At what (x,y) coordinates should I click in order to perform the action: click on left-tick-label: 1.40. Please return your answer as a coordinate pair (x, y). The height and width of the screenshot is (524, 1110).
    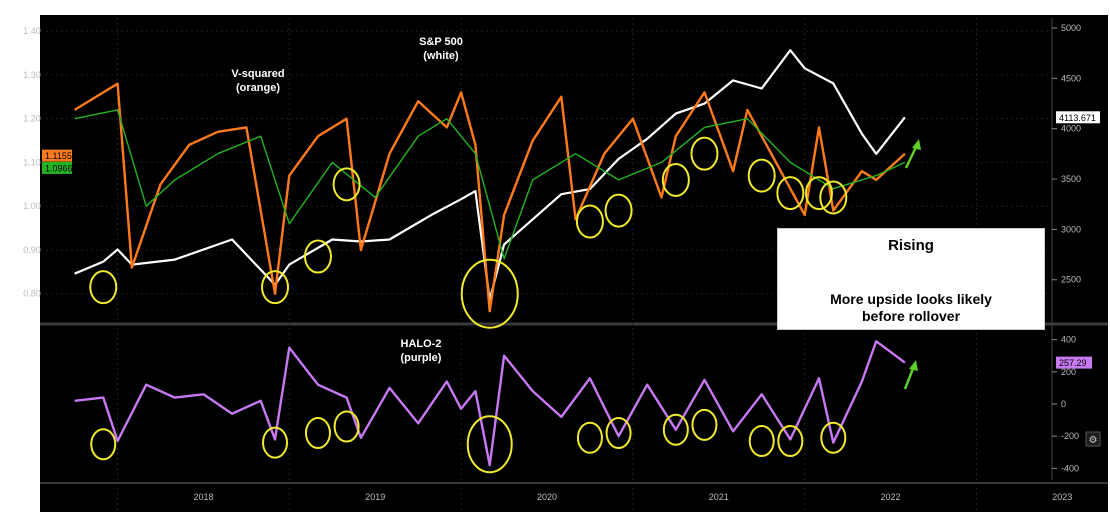
    Looking at the image, I should click on (32, 31).